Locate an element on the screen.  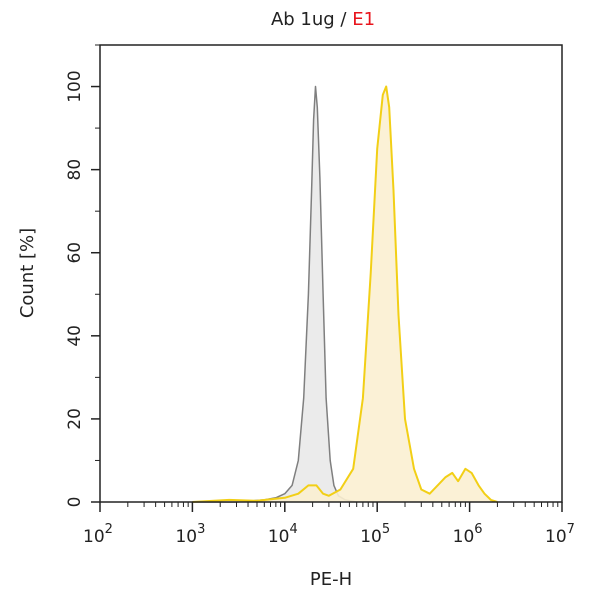
y-tick-label: 40 is located at coordinates (75, 336).